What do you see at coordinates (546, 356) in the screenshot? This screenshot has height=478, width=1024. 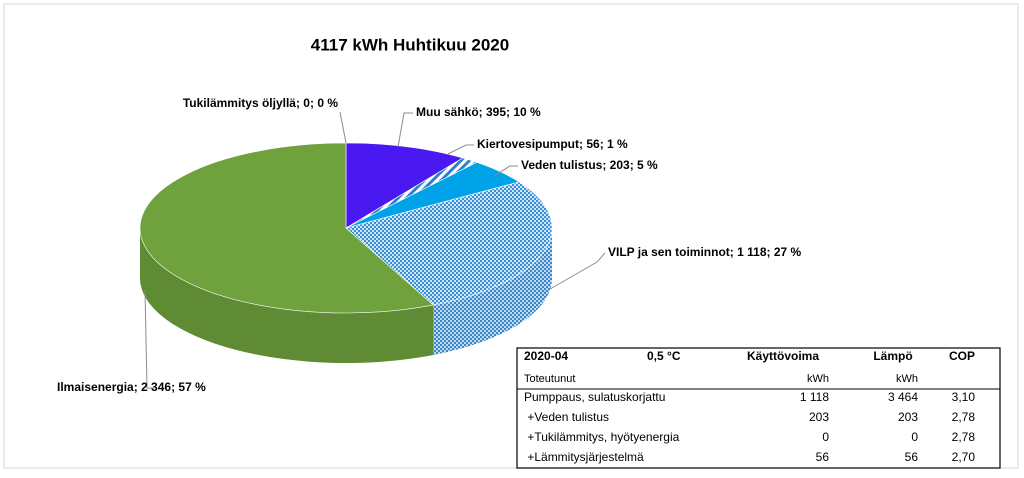 I see `table-header: 2020-04` at bounding box center [546, 356].